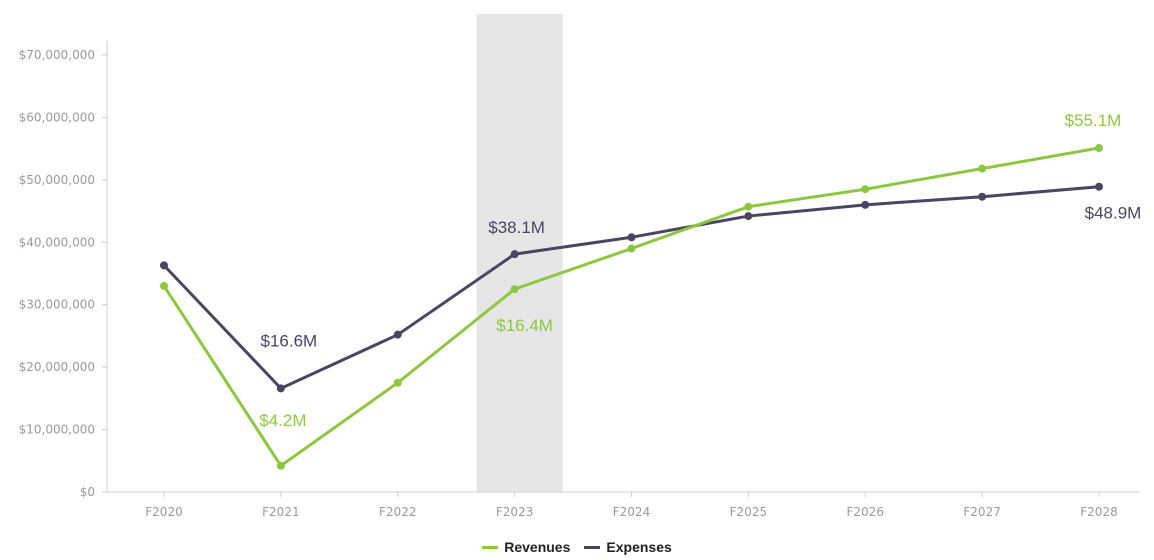 The image size is (1154, 560). Describe the element at coordinates (639, 547) in the screenshot. I see `legend-label-expenses: Expenses` at that location.